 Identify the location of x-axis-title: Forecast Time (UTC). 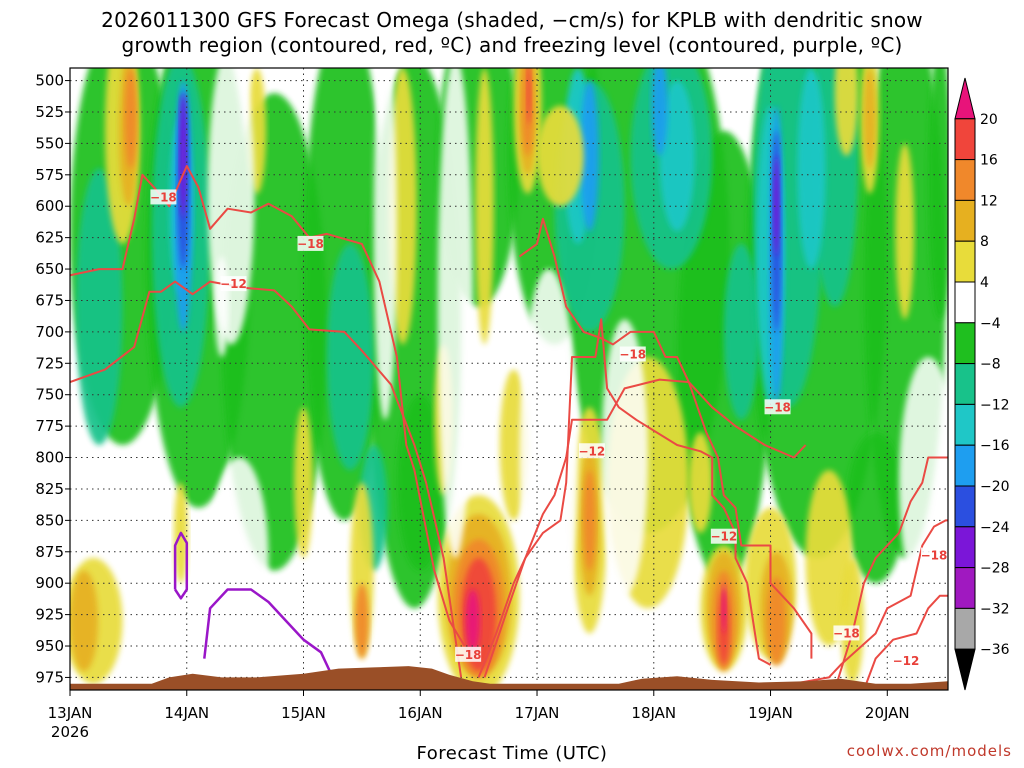
(512, 753).